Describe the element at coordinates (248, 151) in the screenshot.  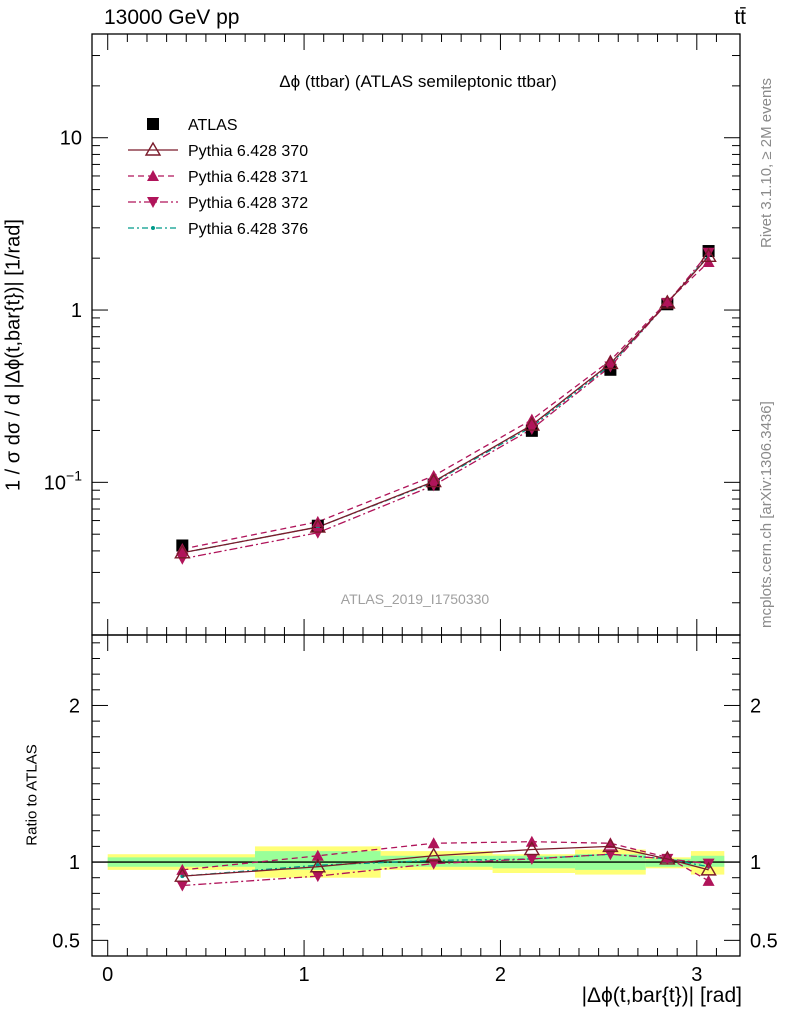
I see `legend-label-1: Pythia 6.428 370` at that location.